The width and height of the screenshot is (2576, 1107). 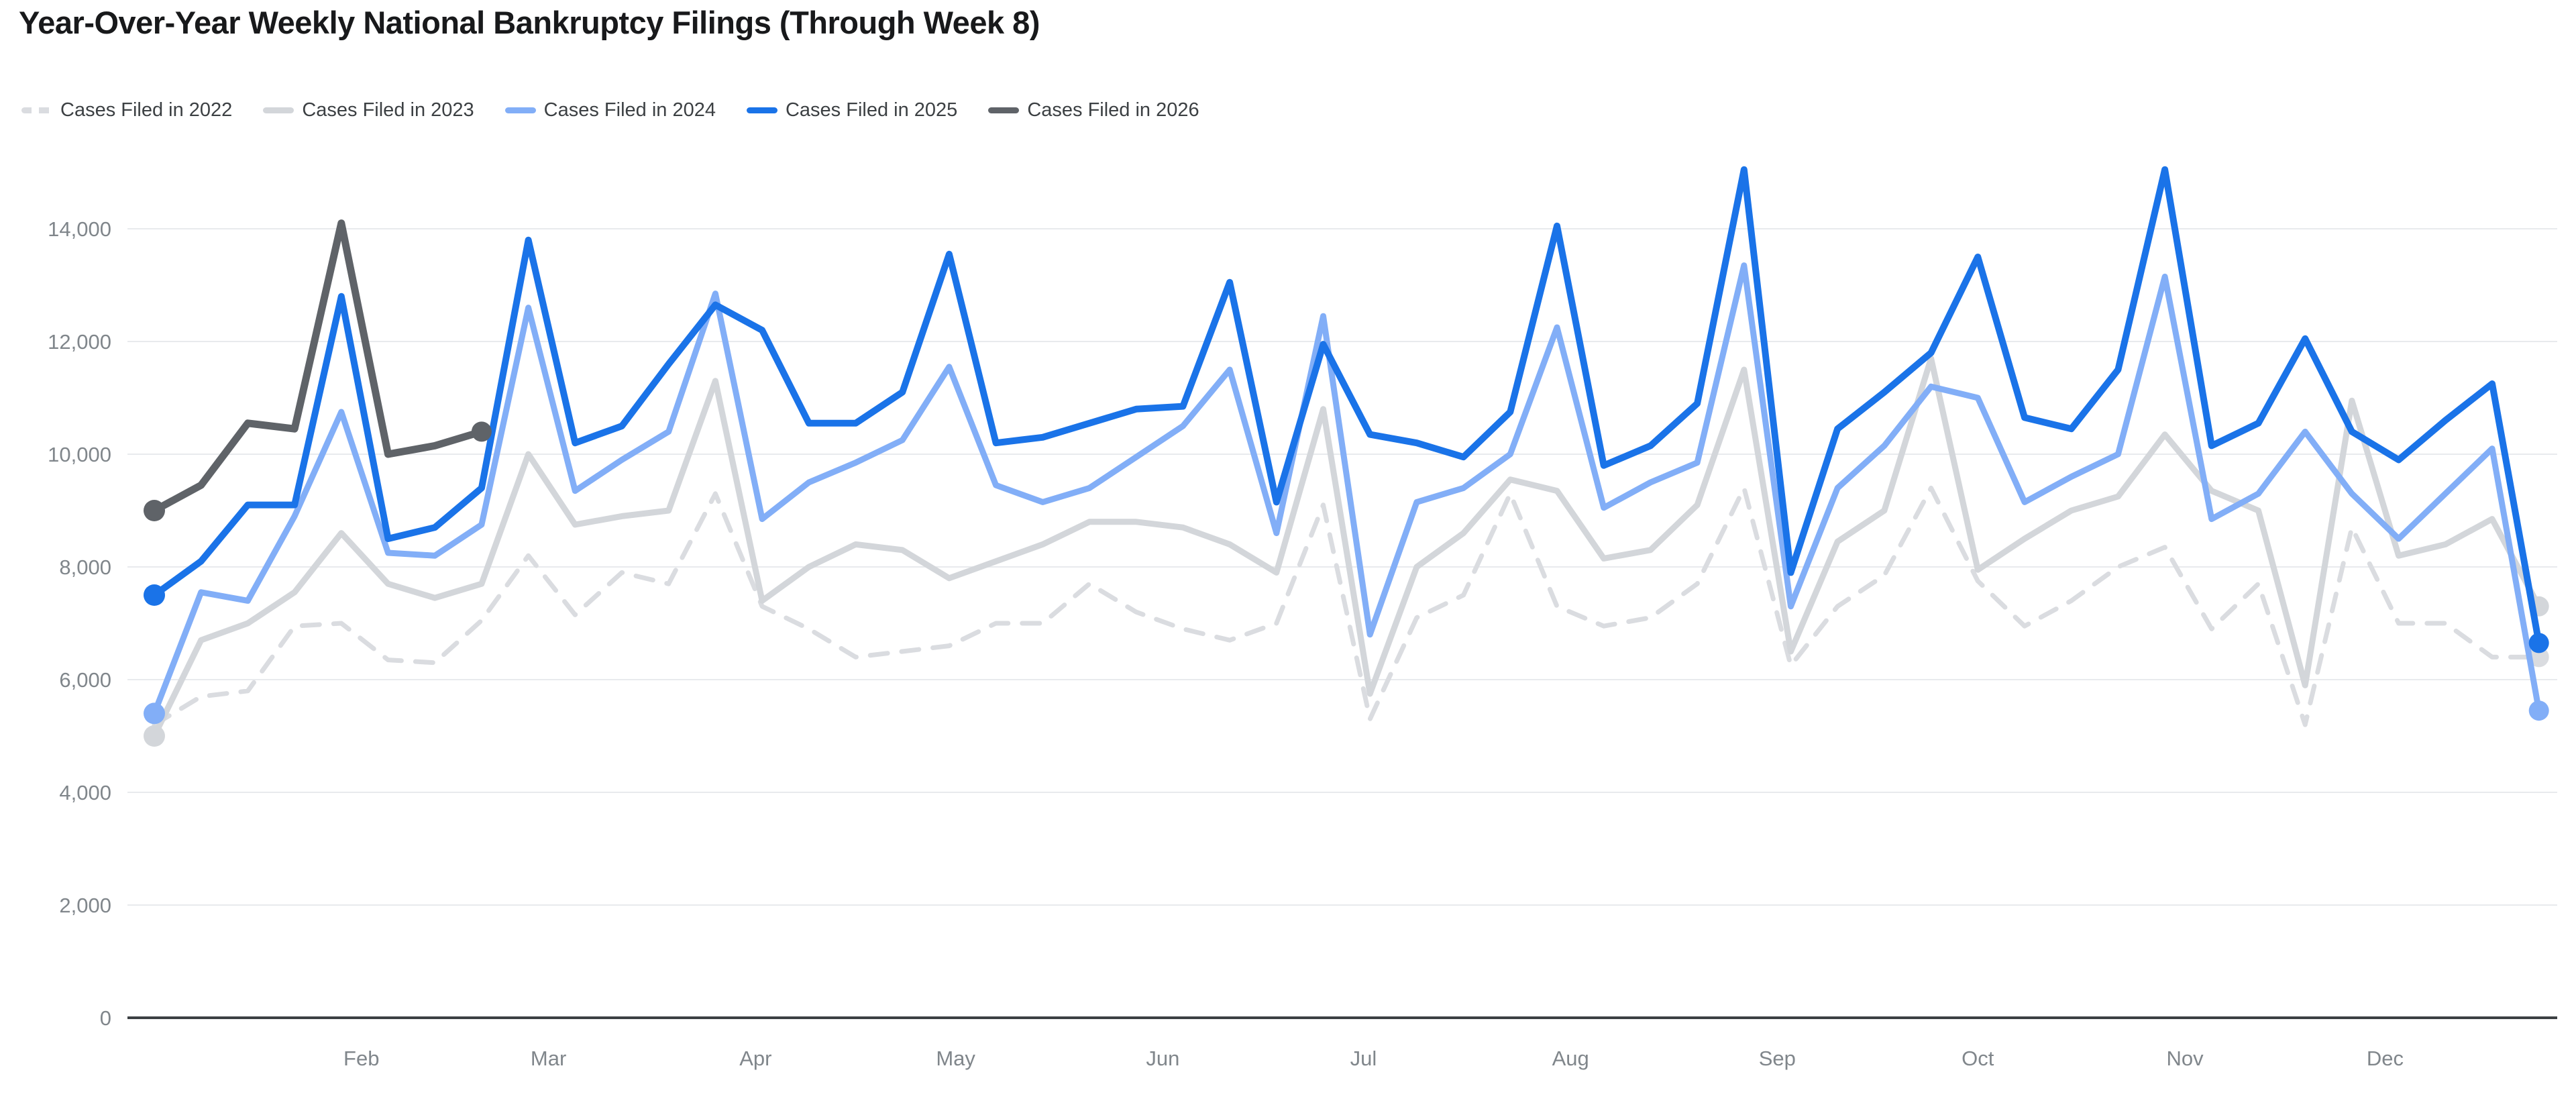 I want to click on legend-item-2022: Cases Filed in 2022, so click(x=126, y=110).